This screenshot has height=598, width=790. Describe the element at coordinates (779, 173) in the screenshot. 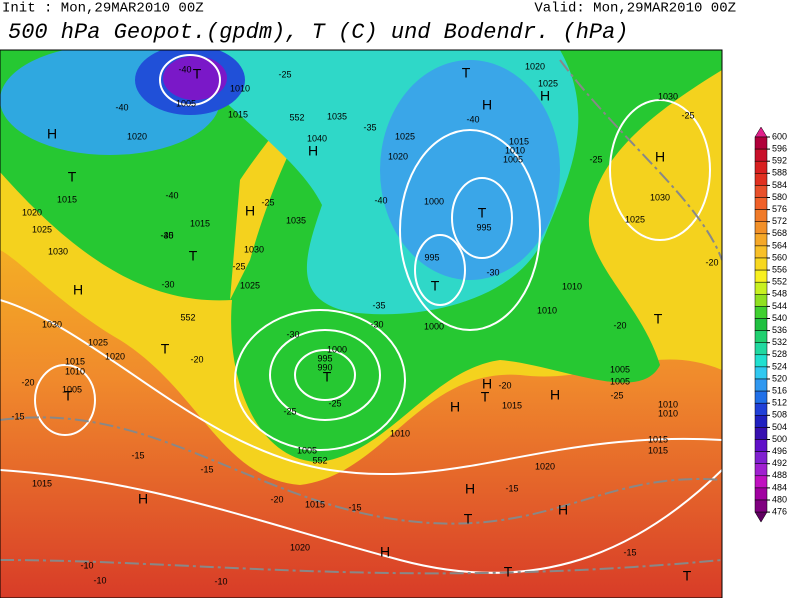

I see `colorbar-label: 588` at that location.